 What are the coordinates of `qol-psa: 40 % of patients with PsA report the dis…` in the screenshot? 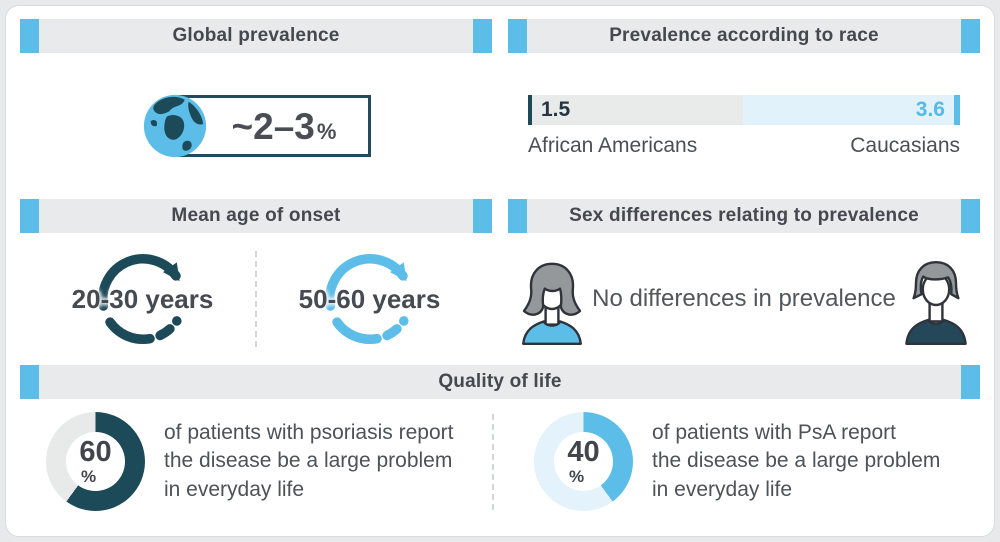 It's located at (737, 461).